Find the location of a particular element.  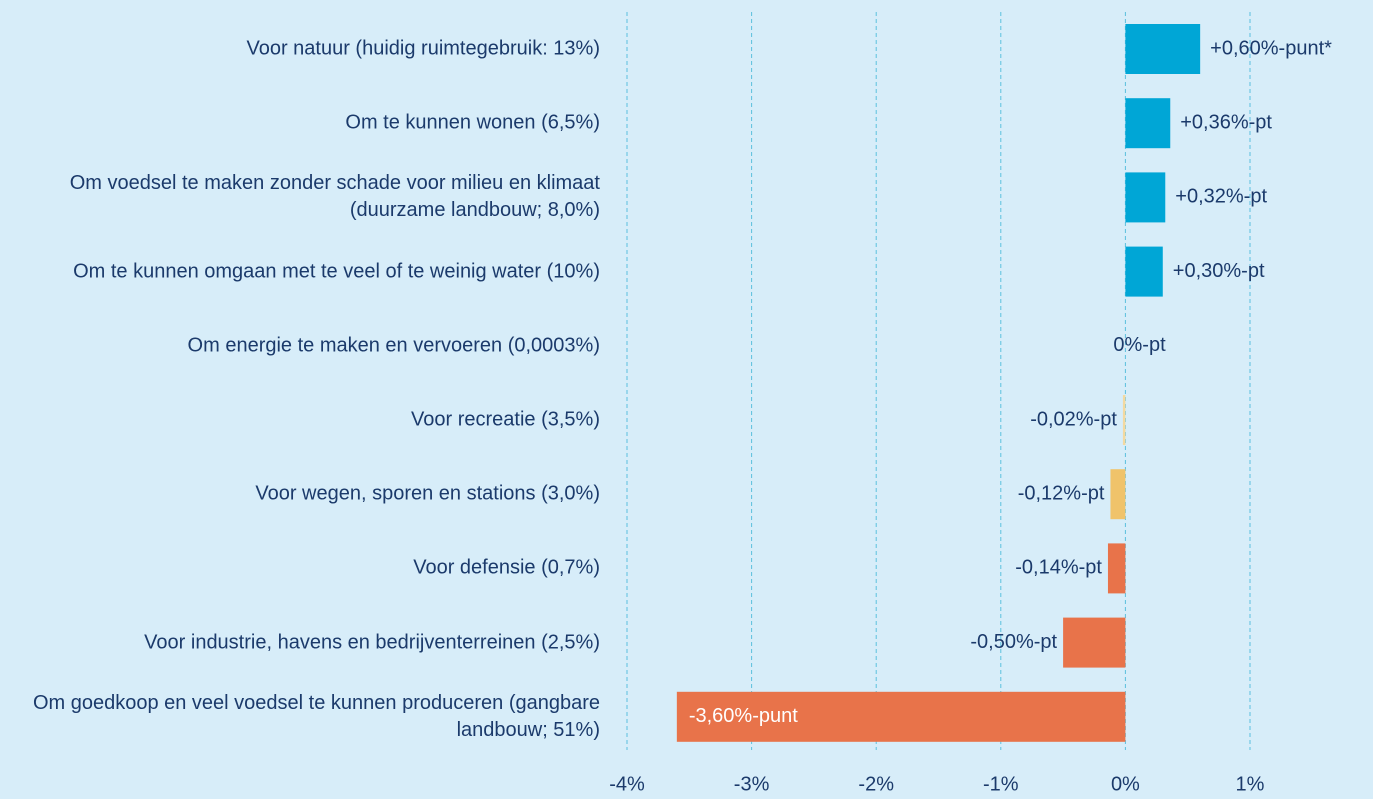

category-label: Om te kunnen wonen (6,5%) is located at coordinates (472, 122).